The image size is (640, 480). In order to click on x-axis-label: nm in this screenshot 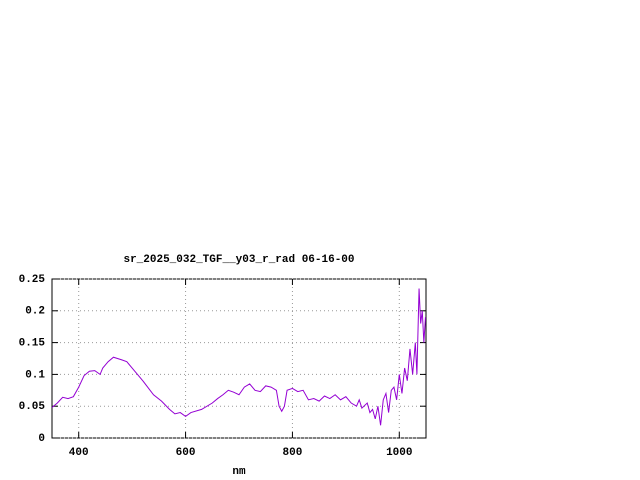, I will do `click(239, 472)`.